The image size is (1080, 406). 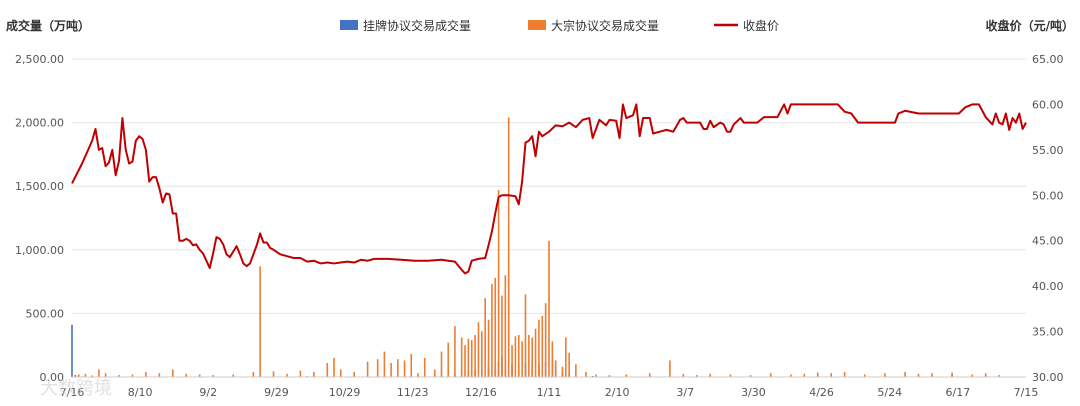 I want to click on x-tick-label: 9/29, so click(x=276, y=392).